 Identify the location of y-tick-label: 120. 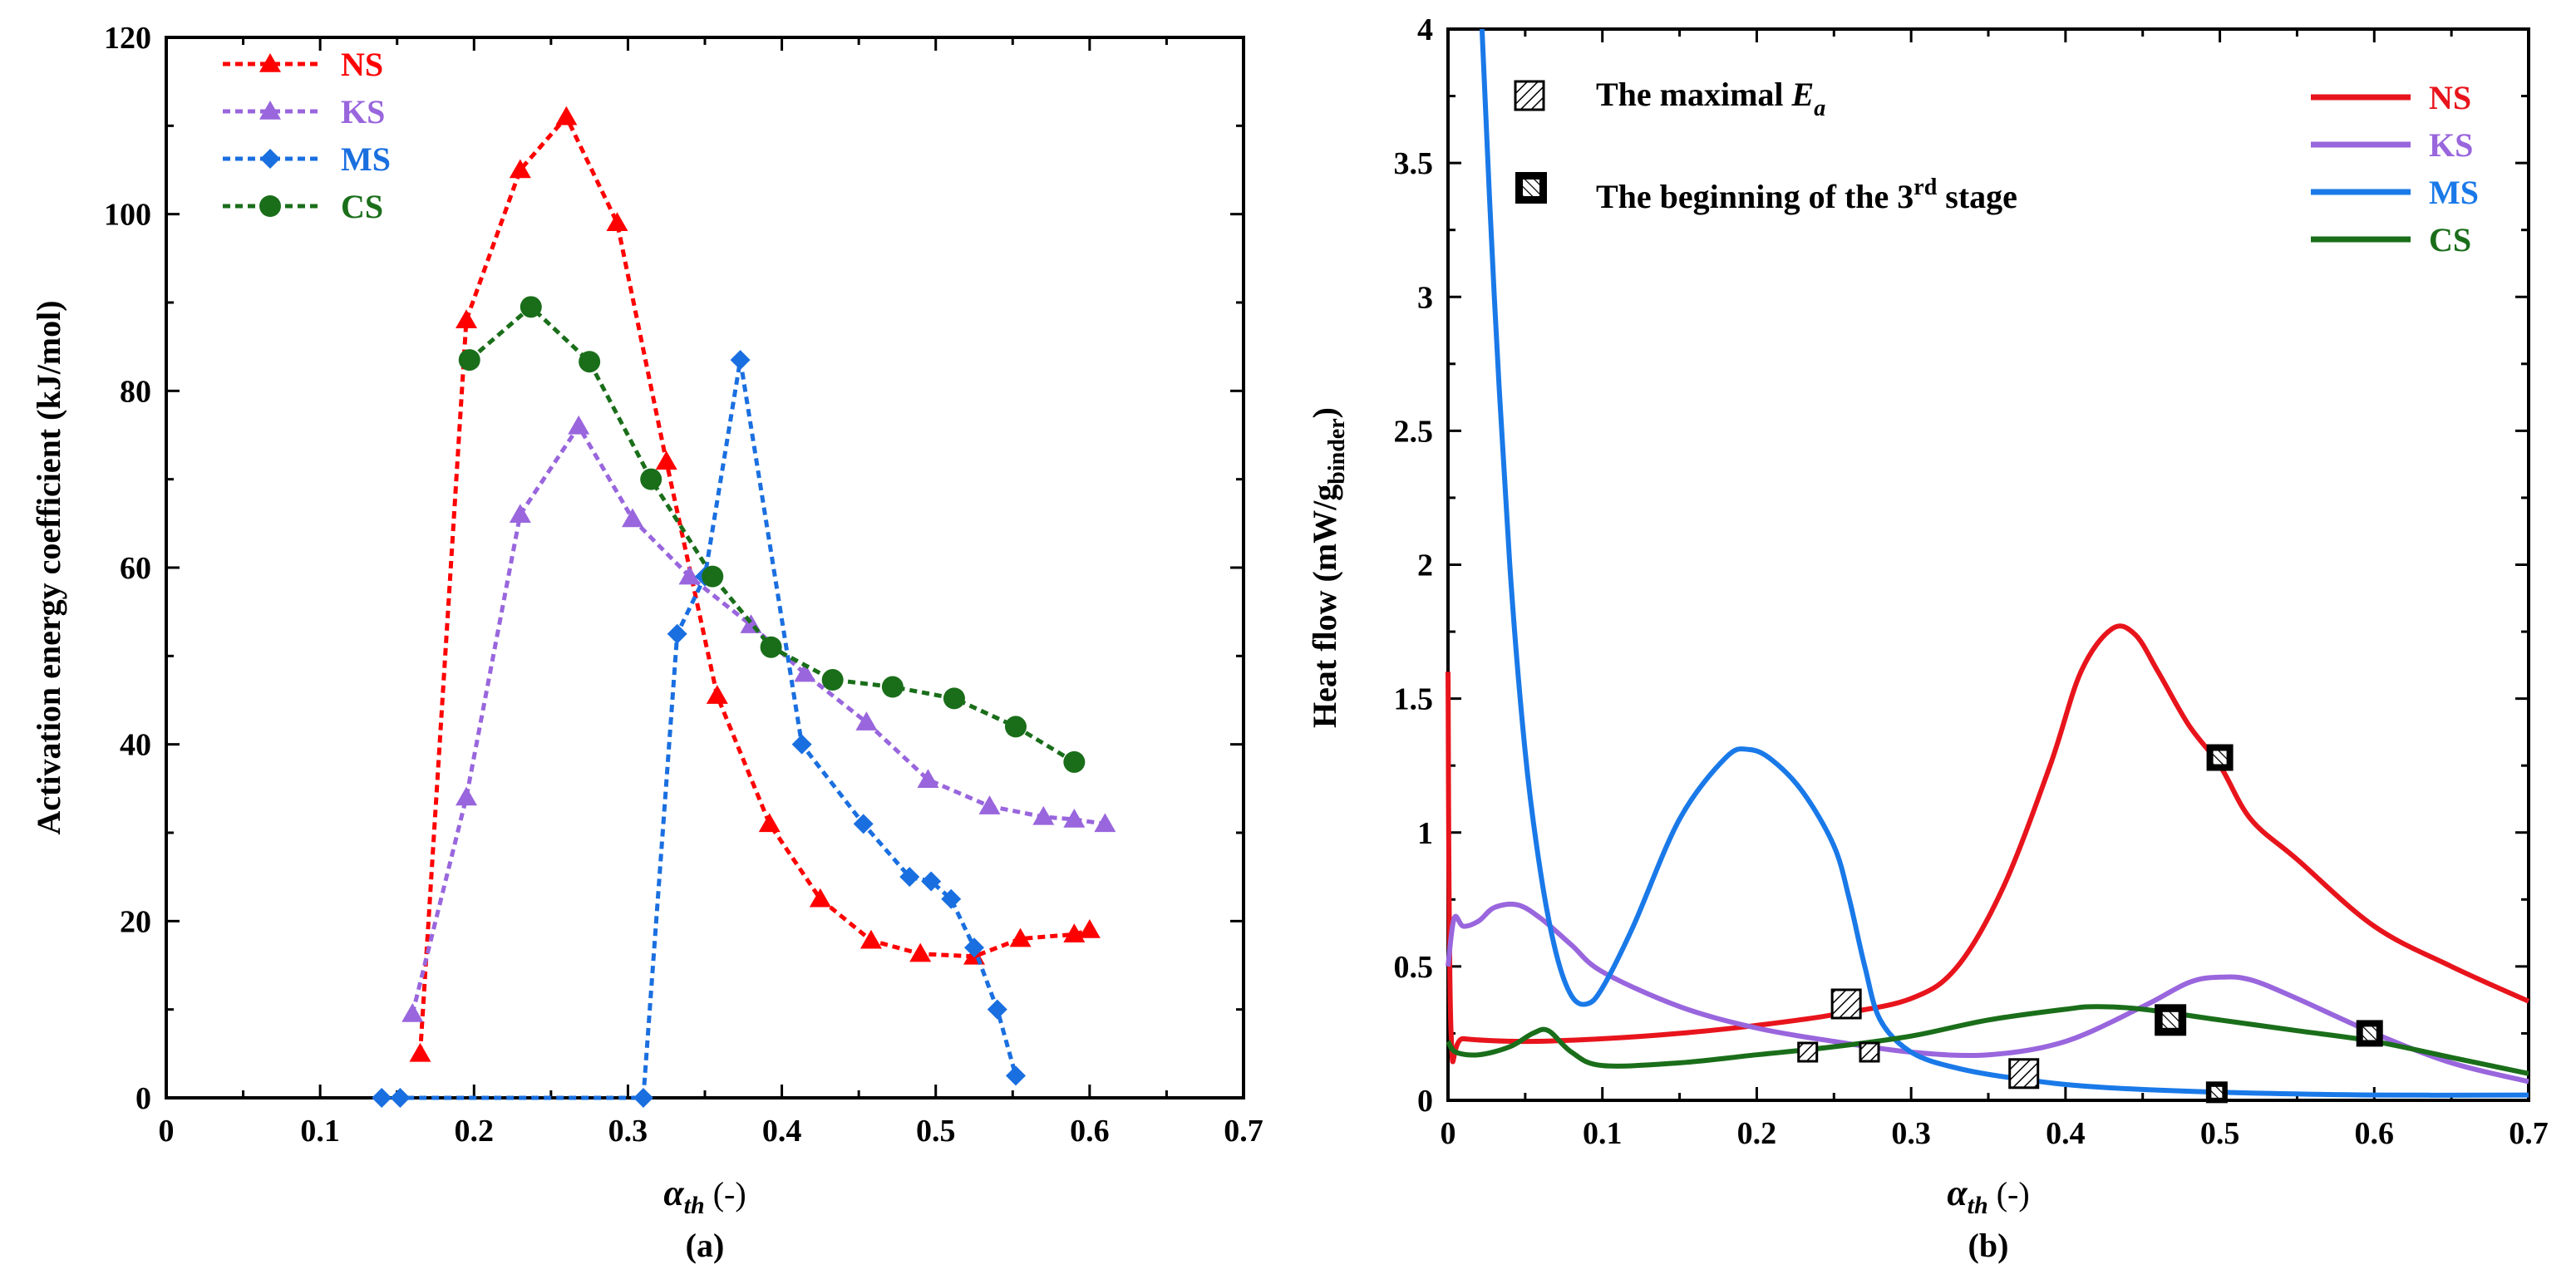
(127, 38).